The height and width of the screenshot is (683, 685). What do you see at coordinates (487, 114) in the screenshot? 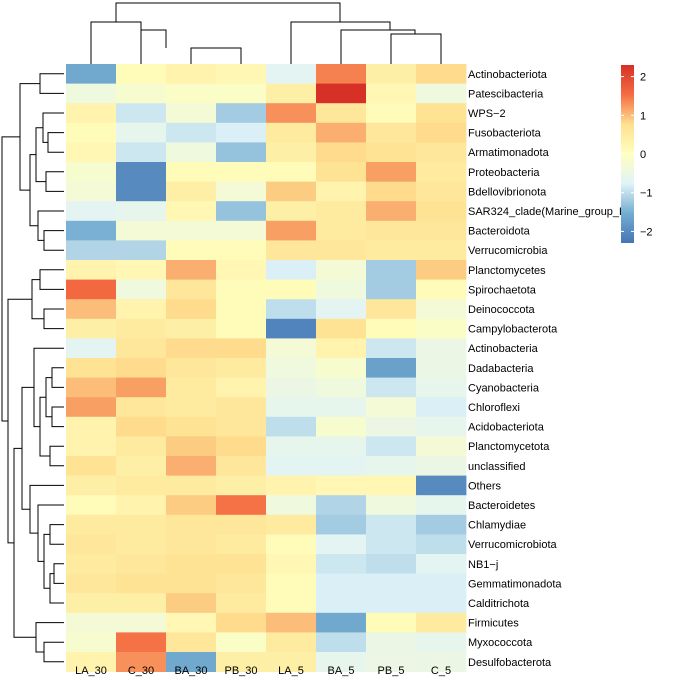
I see `row-label: WPS−2` at bounding box center [487, 114].